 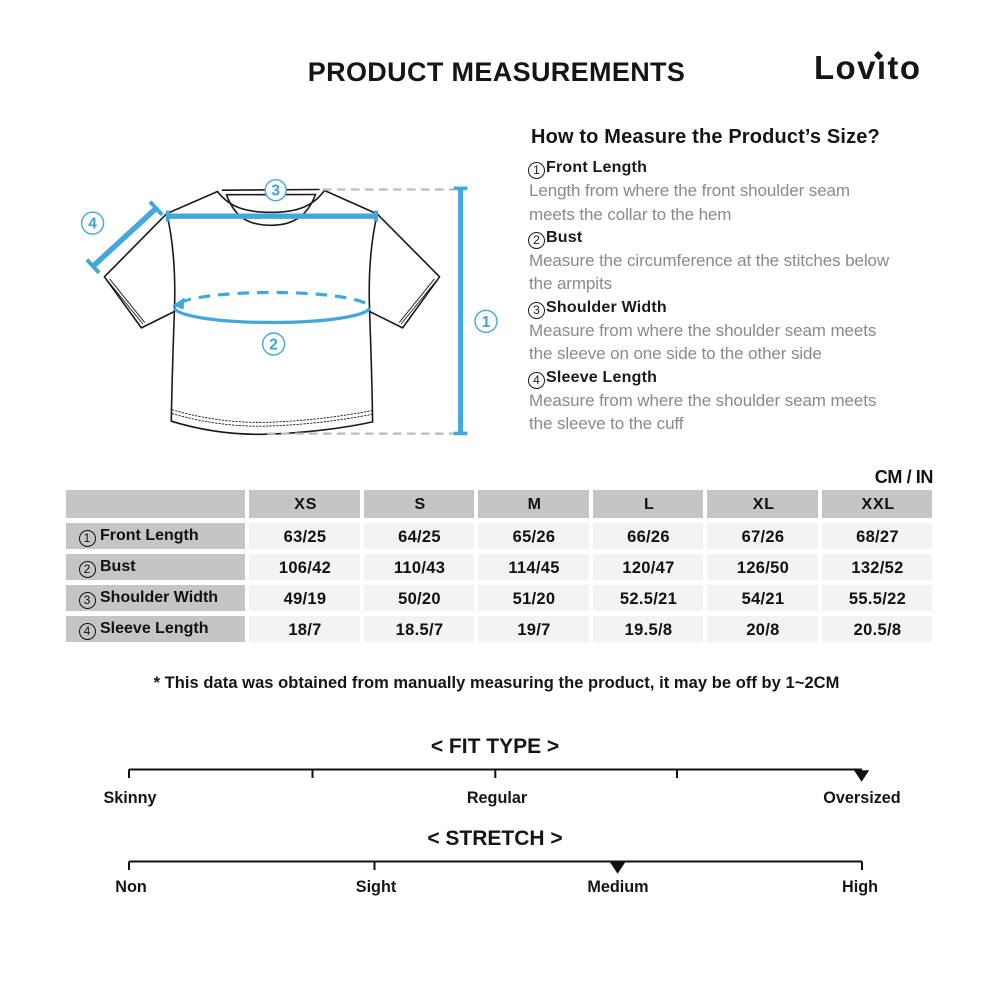 I want to click on svg-text: 2, so click(x=273, y=345).